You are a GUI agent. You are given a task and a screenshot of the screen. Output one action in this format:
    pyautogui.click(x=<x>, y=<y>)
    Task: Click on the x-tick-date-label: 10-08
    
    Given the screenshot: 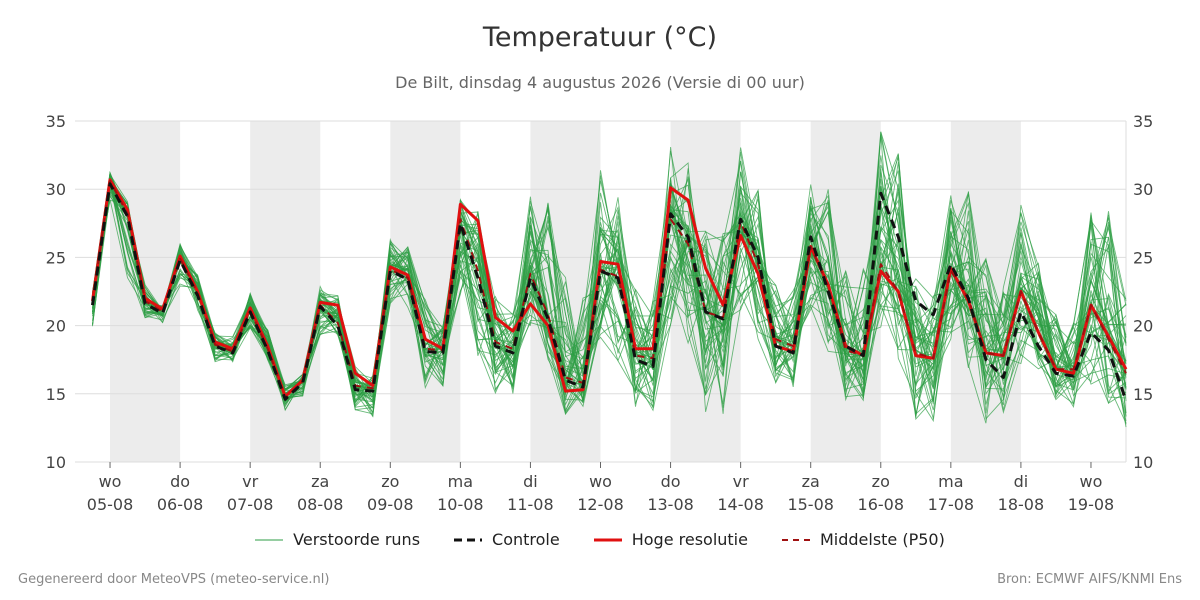 What is the action you would take?
    pyautogui.click(x=460, y=504)
    